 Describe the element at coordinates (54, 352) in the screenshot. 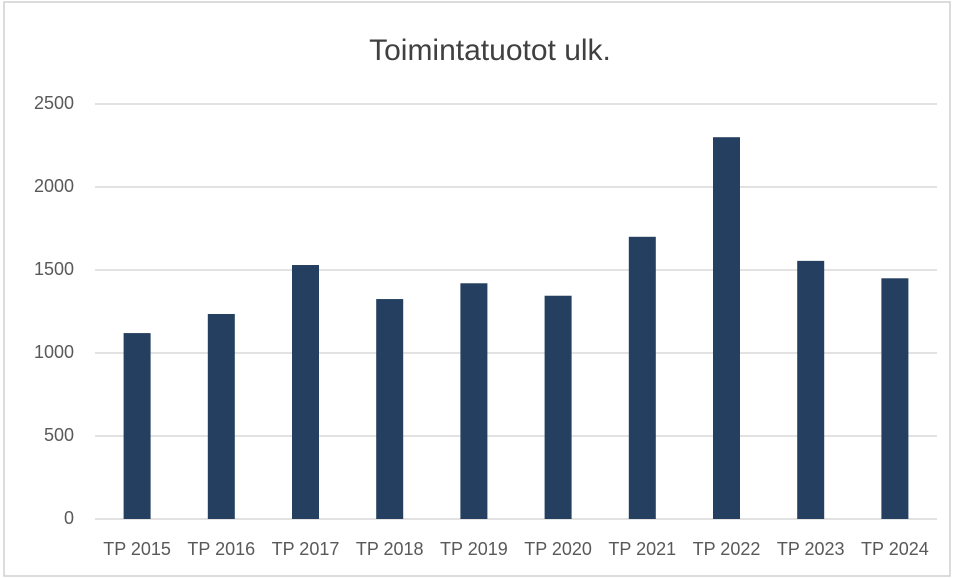

I see `y-tick-label: 1000` at that location.